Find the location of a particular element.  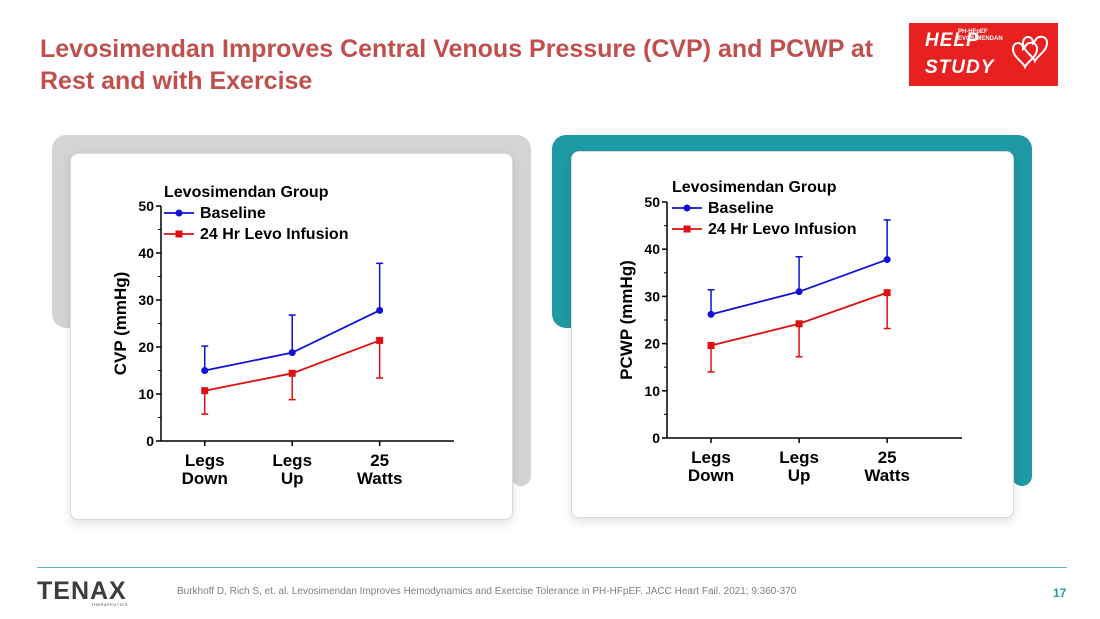

footer-divider is located at coordinates (552, 567).